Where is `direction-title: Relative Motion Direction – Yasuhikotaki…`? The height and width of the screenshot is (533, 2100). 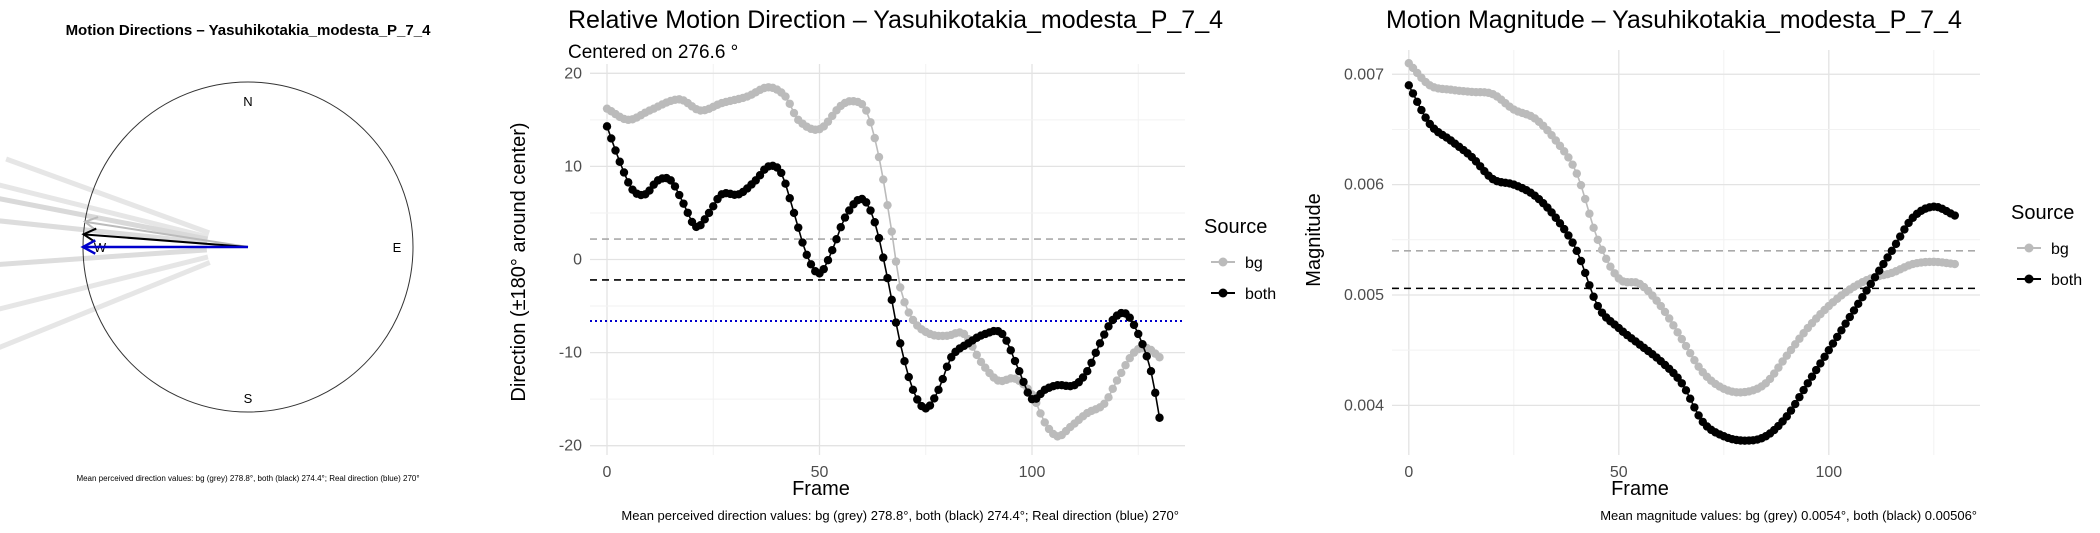 direction-title: Relative Motion Direction – Yasuhikotaki… is located at coordinates (895, 20).